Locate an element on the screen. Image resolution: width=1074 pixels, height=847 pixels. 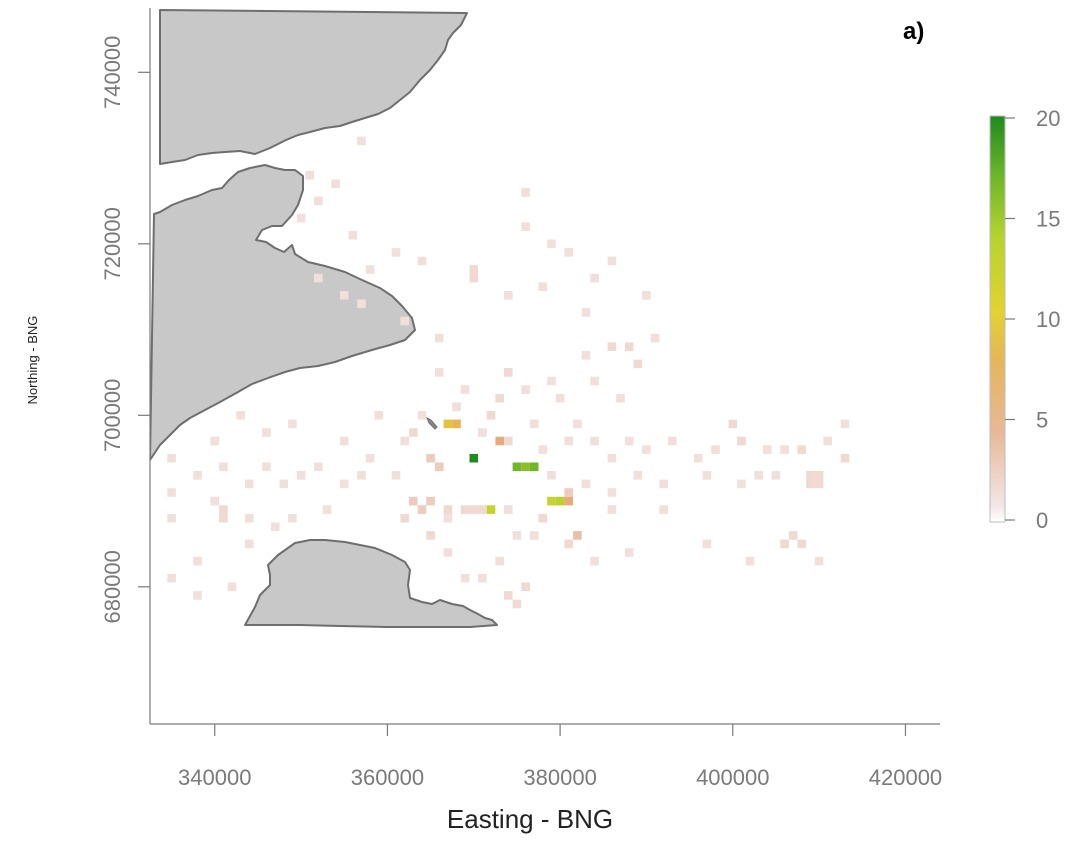
x-tick-label: 400000 is located at coordinates (732, 777).